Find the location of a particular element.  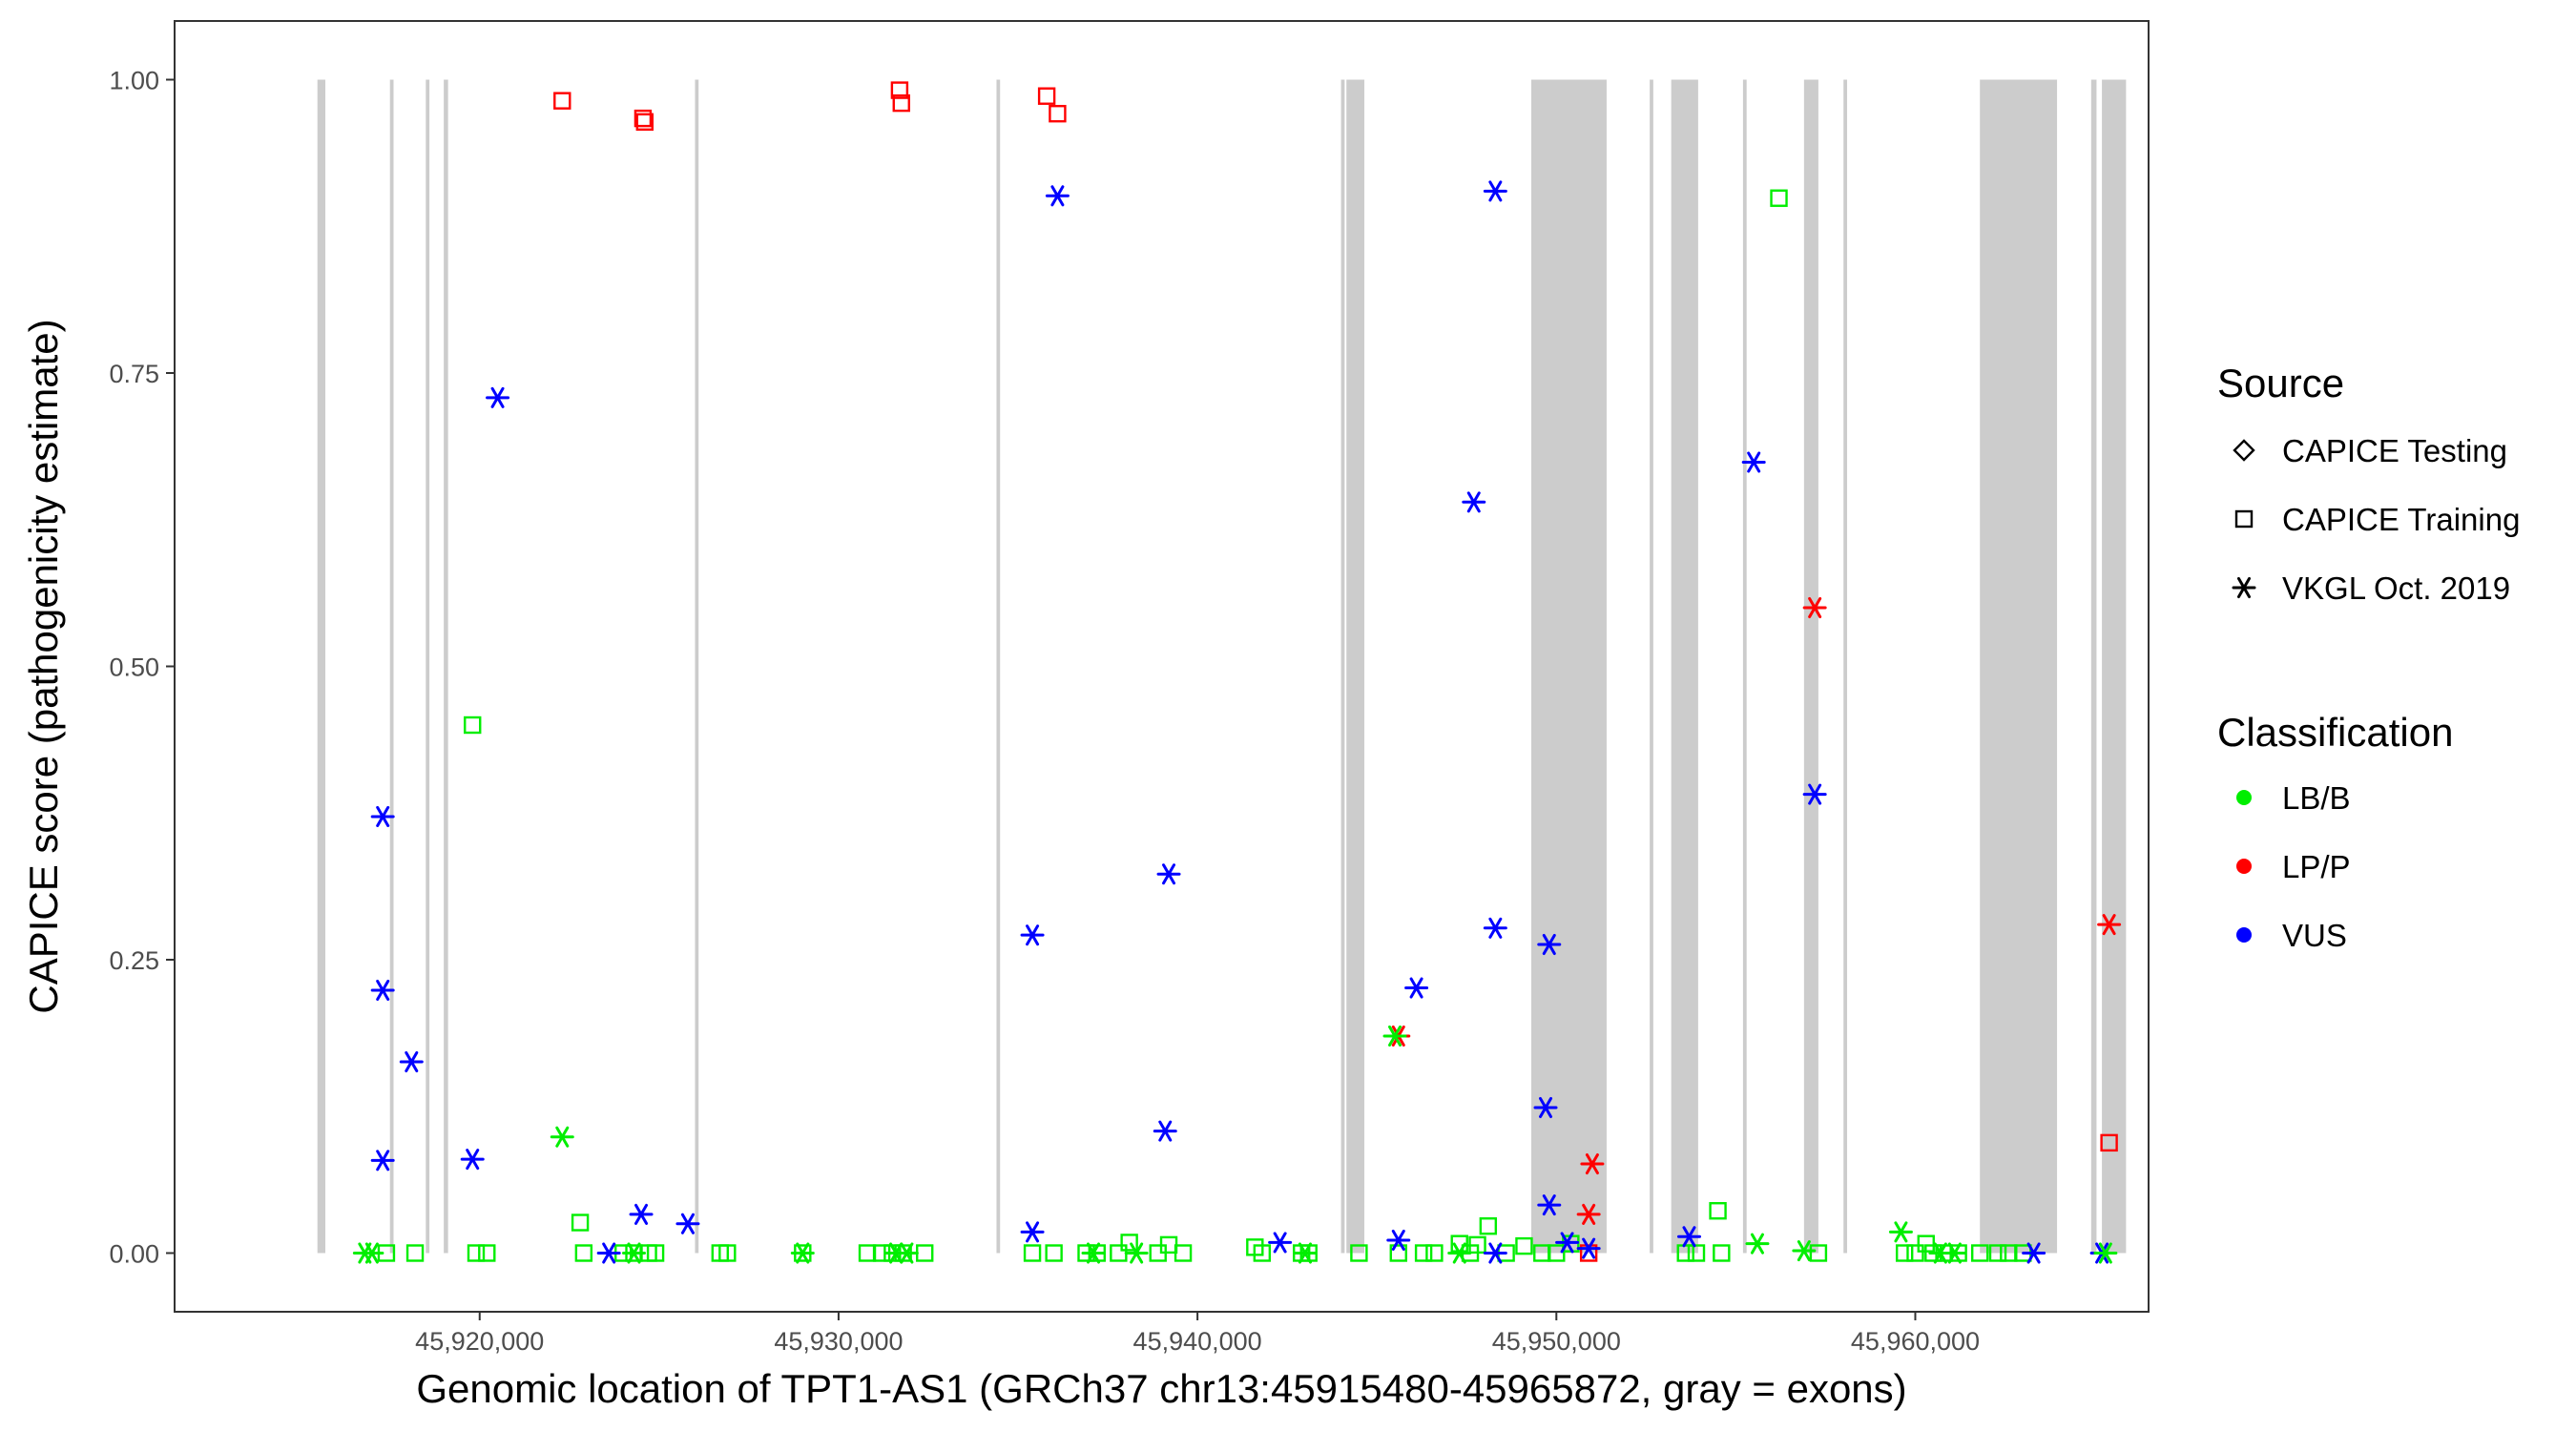

legend-class-label-lpp: LP/P is located at coordinates (2316, 866).